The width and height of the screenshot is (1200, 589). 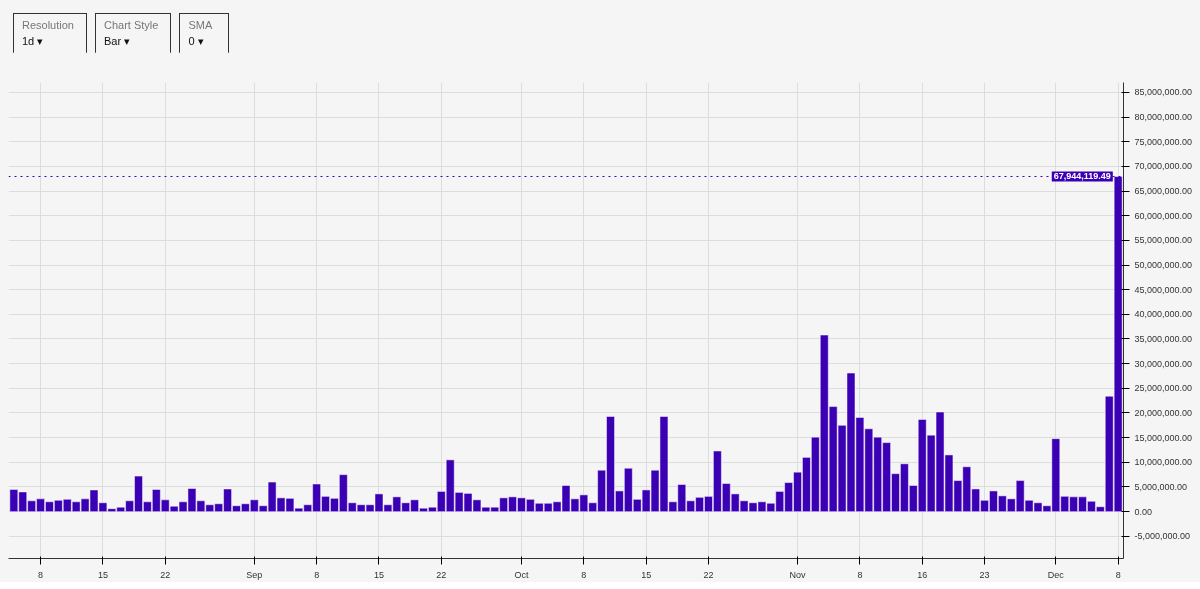 What do you see at coordinates (1163, 363) in the screenshot?
I see `y-tick-label: 30,000,000.00` at bounding box center [1163, 363].